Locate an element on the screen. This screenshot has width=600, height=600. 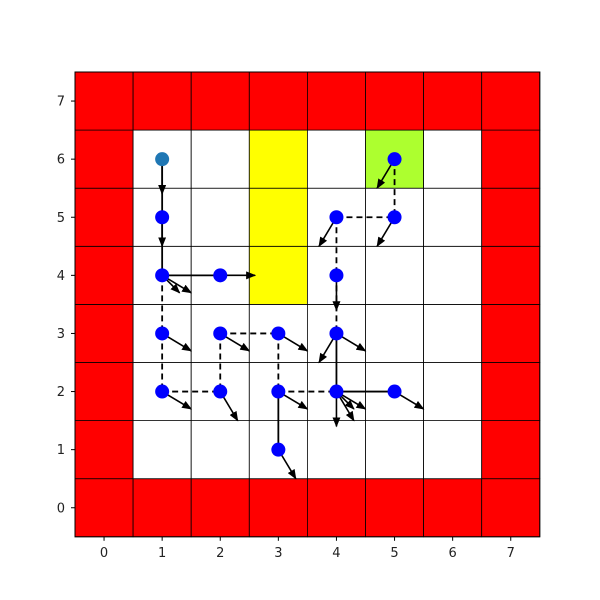
y-tick-label-1: 1 is located at coordinates (61, 450).